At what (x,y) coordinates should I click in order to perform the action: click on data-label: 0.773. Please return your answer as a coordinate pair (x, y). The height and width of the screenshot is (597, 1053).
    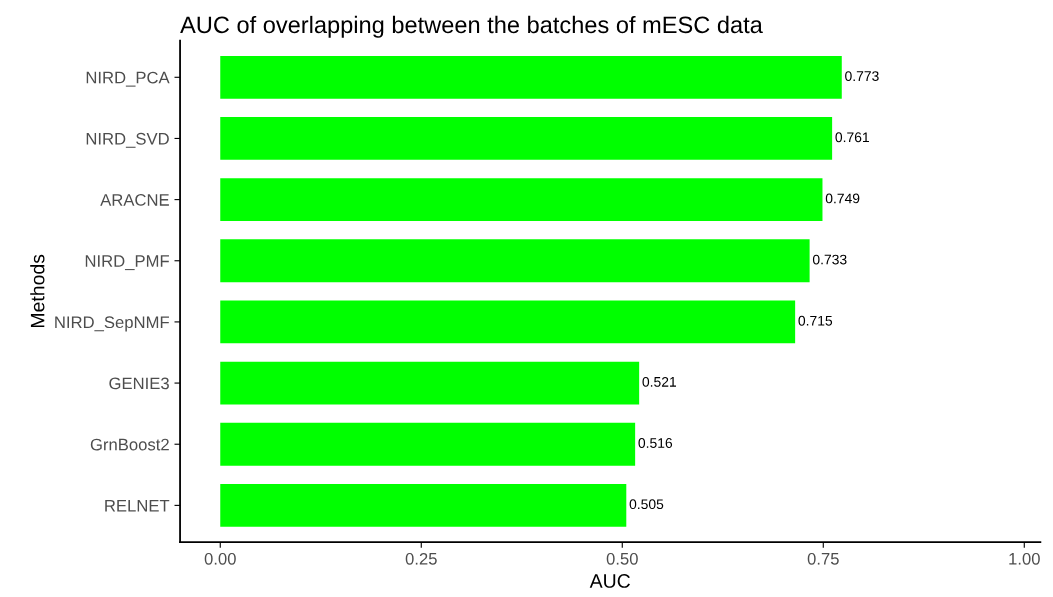
    Looking at the image, I should click on (862, 76).